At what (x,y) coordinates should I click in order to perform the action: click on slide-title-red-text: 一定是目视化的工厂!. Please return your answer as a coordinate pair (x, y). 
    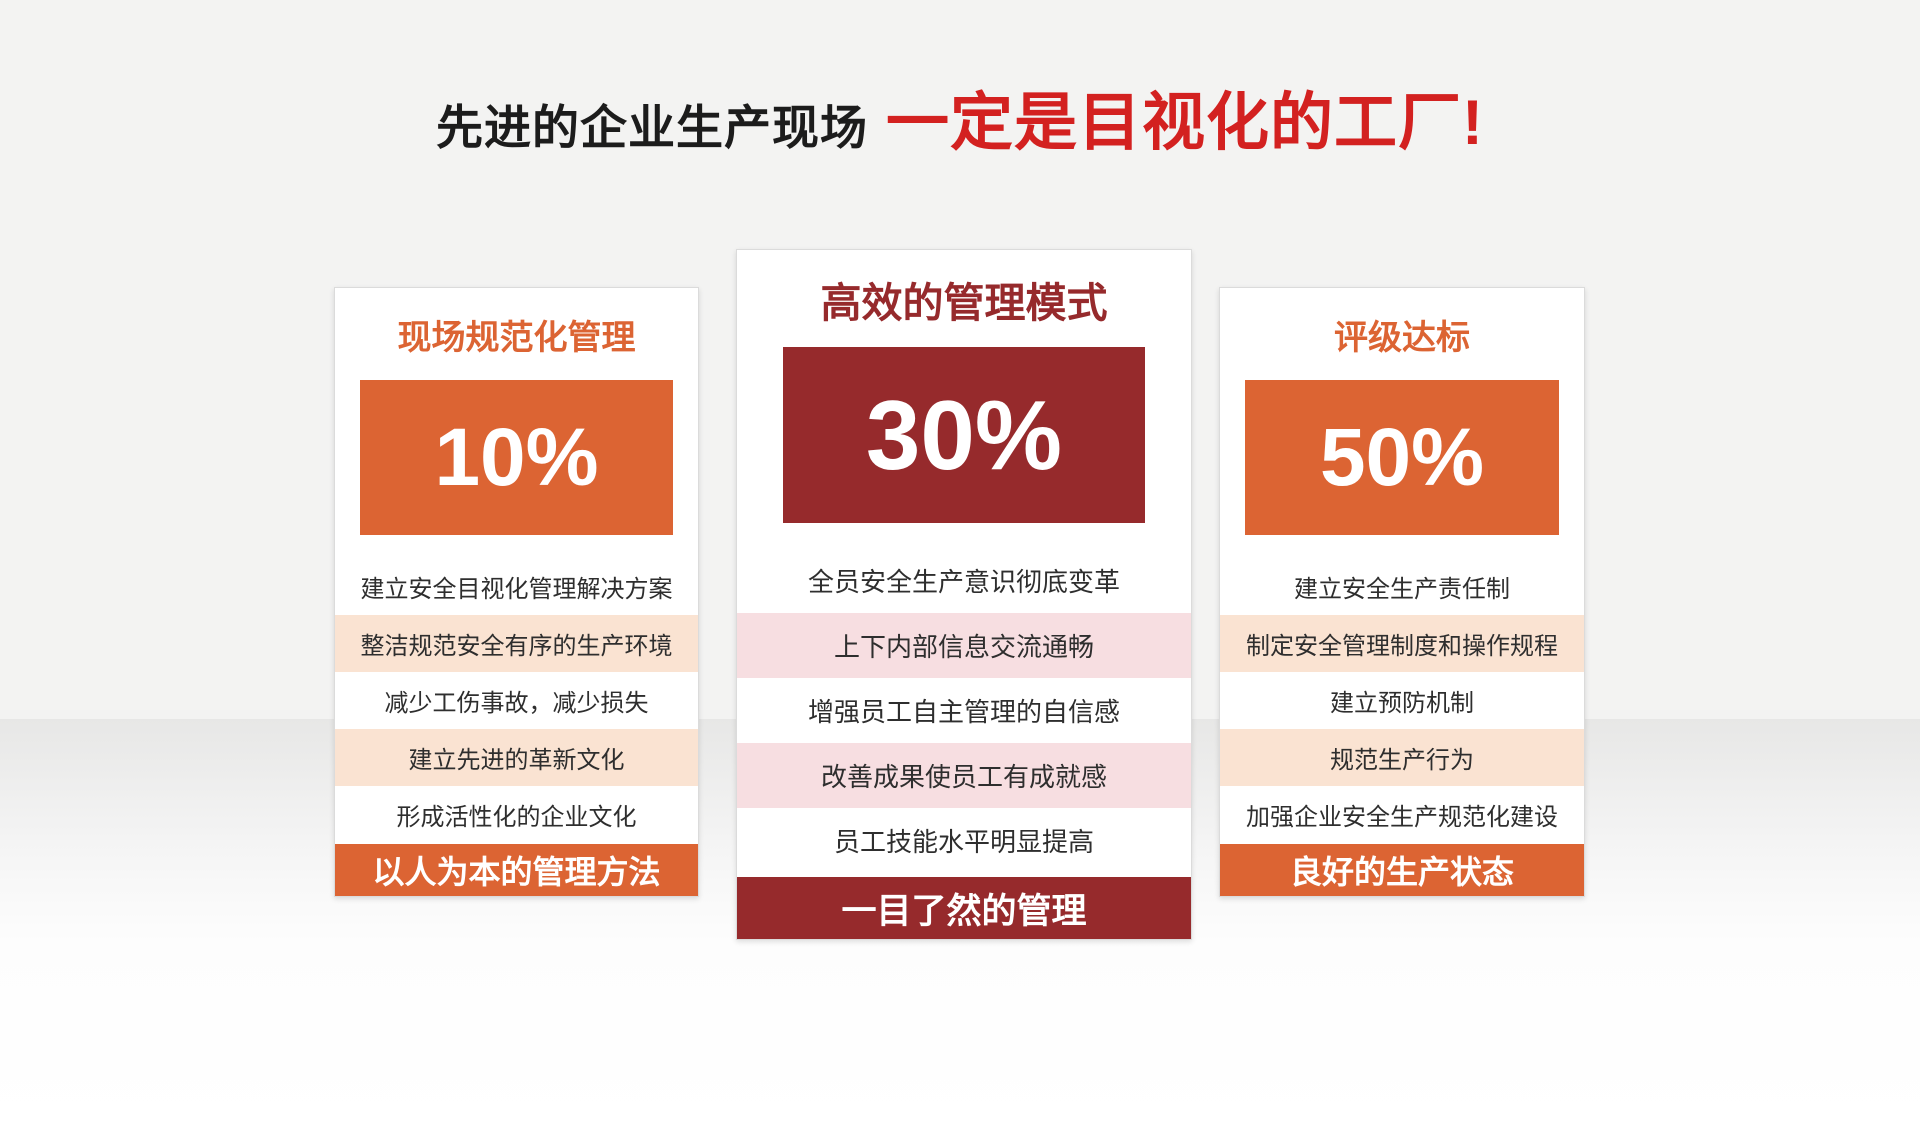
    Looking at the image, I should click on (1185, 123).